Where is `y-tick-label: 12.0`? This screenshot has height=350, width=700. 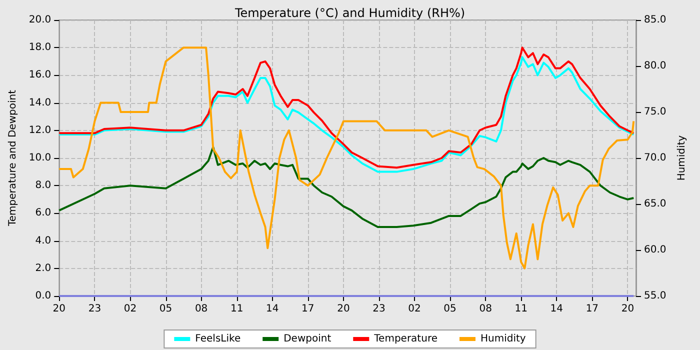 y-tick-label: 12.0 is located at coordinates (40, 130).